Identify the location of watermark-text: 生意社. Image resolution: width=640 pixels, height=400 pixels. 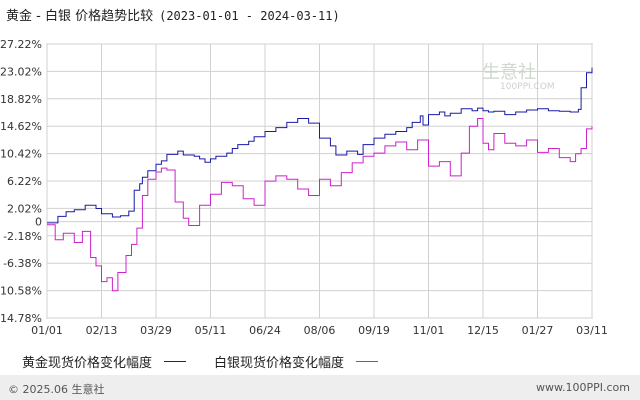
(509, 72).